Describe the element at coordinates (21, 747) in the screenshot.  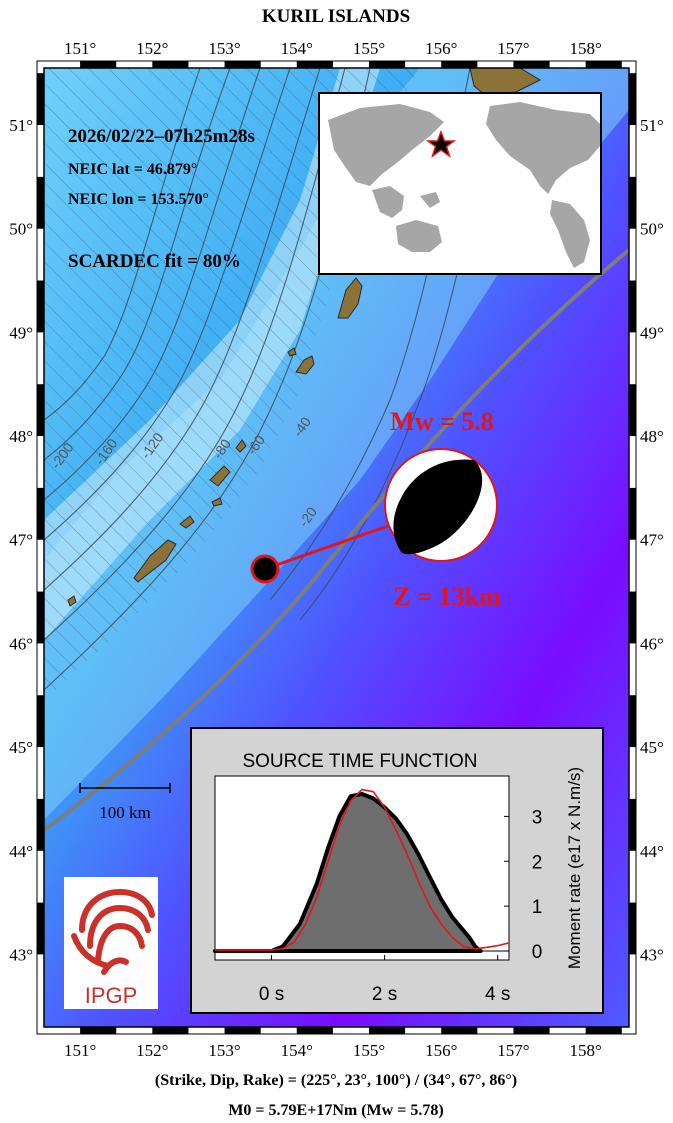
I see `lat-tick-label: 45°` at that location.